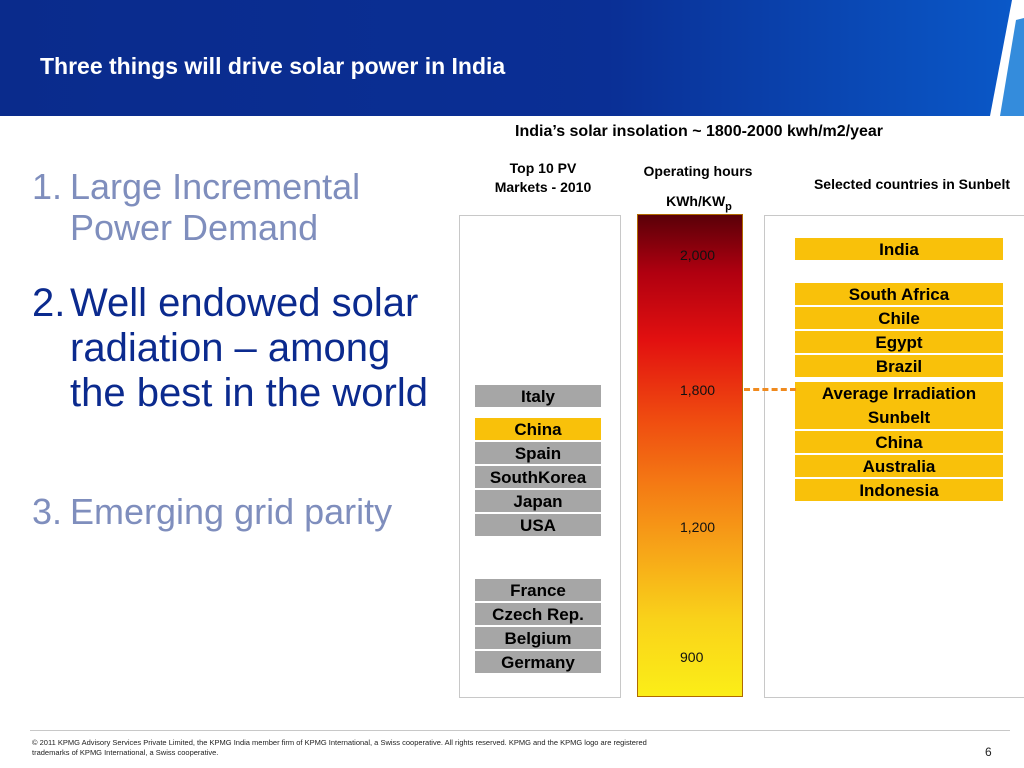  What do you see at coordinates (698, 255) in the screenshot?
I see `scale-label: 2,000` at bounding box center [698, 255].